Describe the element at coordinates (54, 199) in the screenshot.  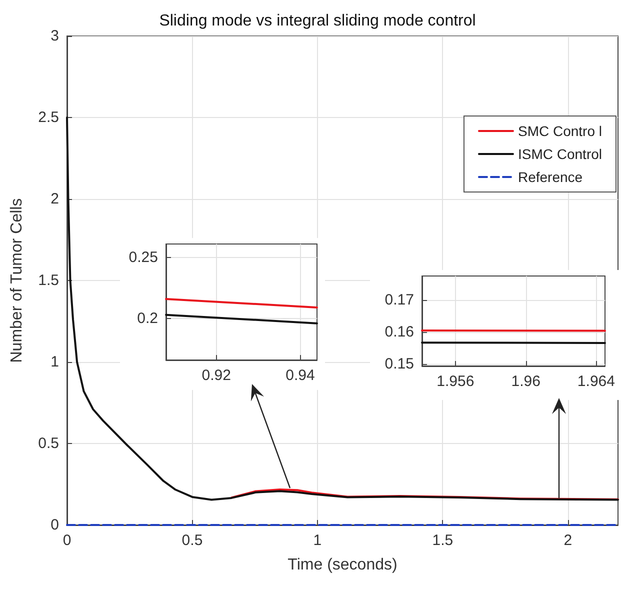
I see `y-tick-label: 2` at that location.